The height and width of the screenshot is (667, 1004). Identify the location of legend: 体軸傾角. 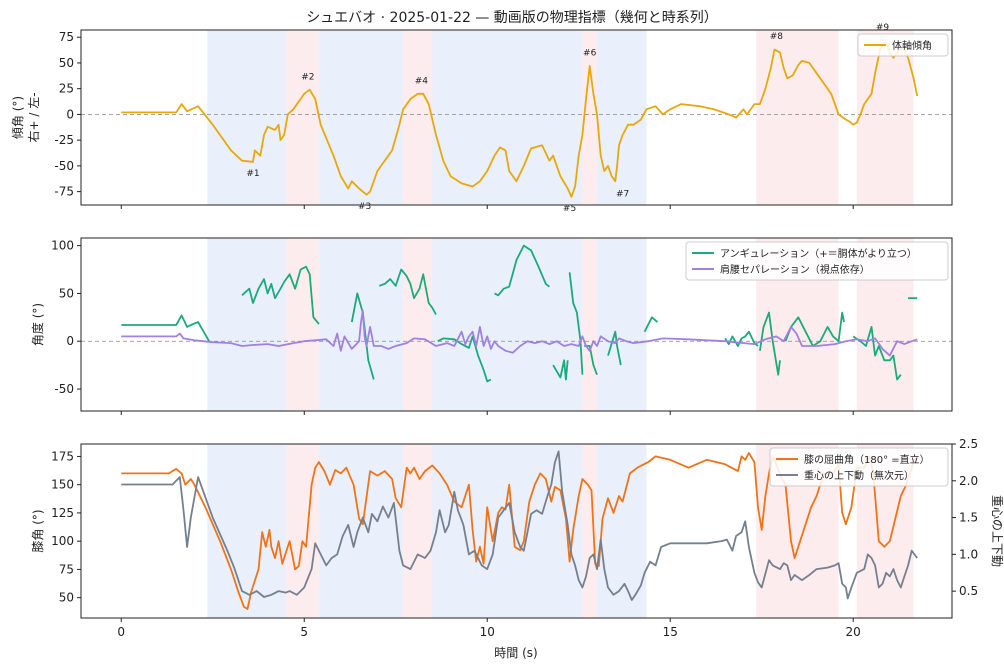
(903, 45).